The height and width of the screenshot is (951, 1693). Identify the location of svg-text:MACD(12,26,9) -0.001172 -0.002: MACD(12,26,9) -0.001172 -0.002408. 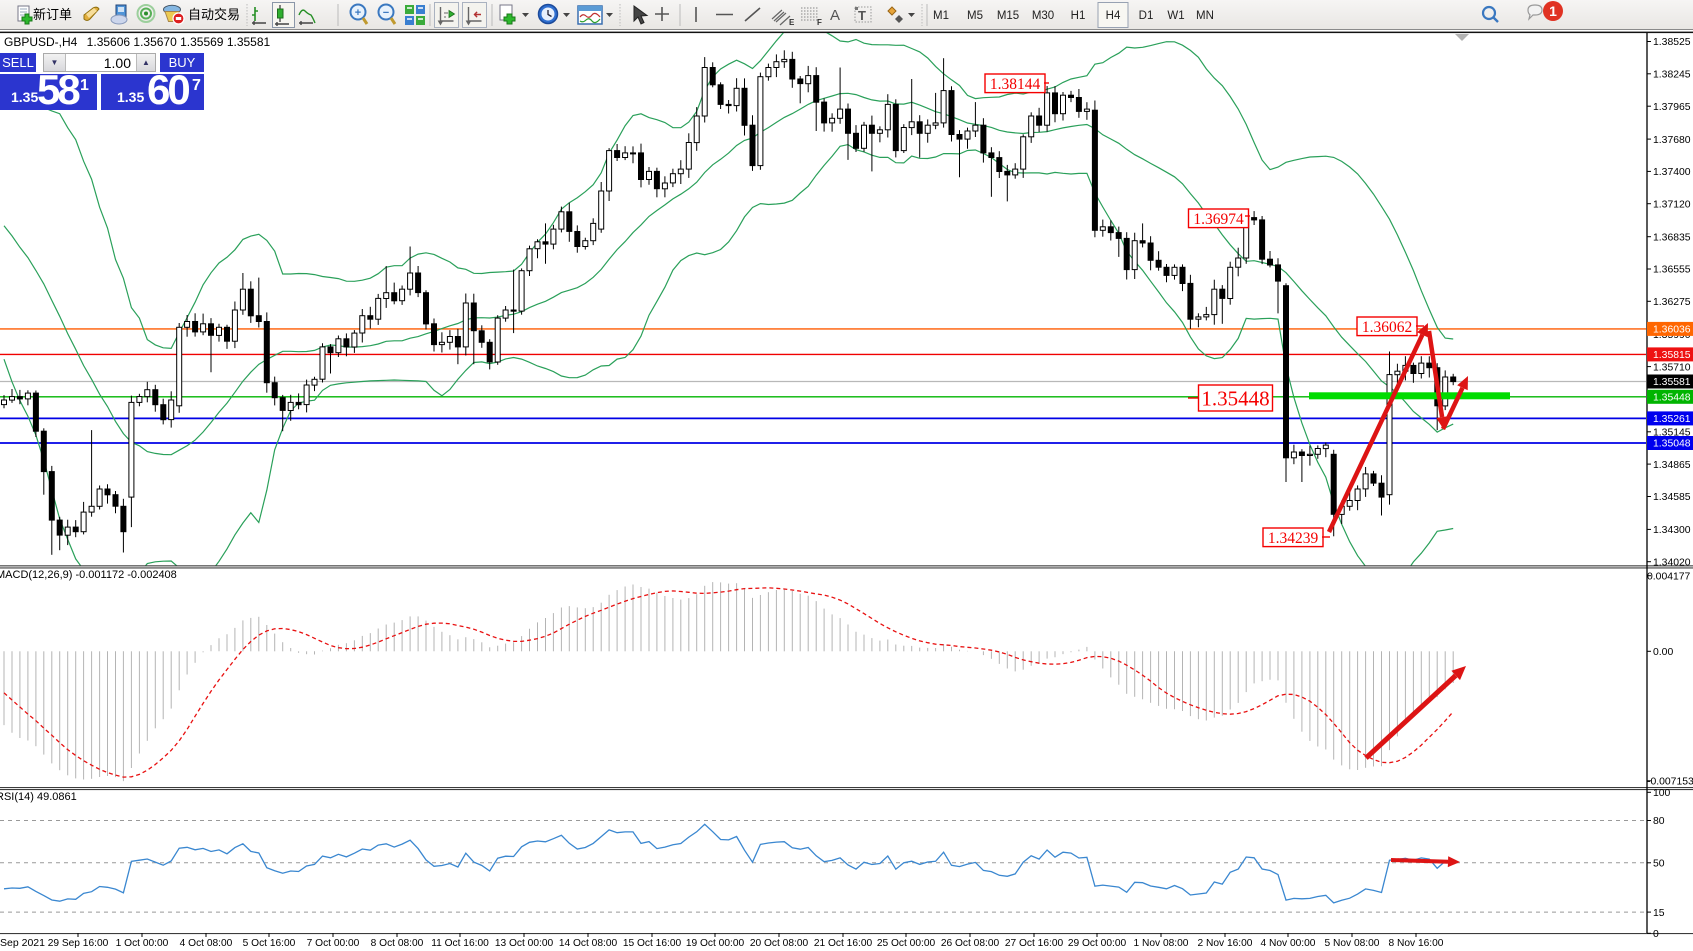
(88, 575).